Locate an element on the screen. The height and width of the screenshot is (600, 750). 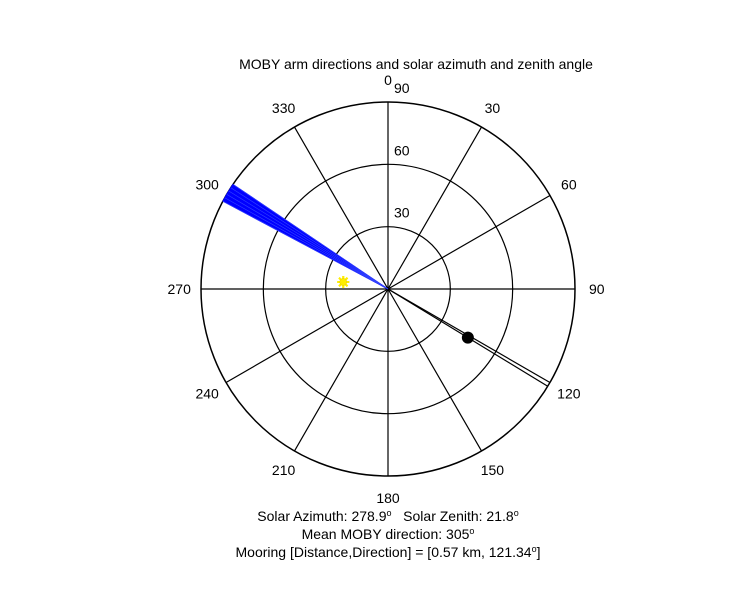
sun-marker is located at coordinates (343, 281).